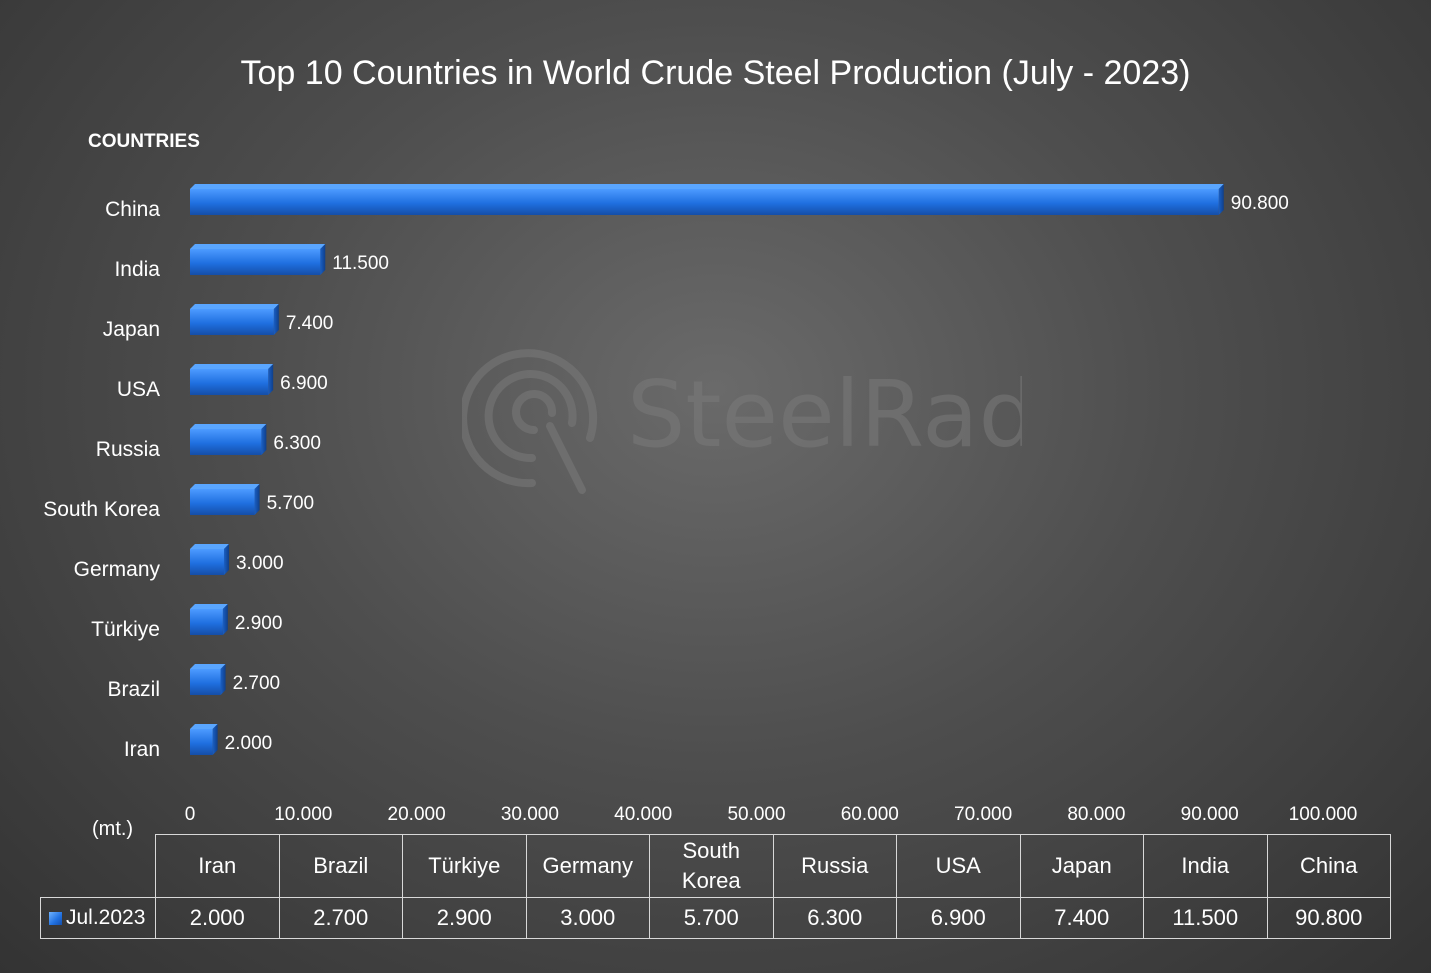 The width and height of the screenshot is (1431, 973). I want to click on table-cell: 2.700, so click(340, 918).